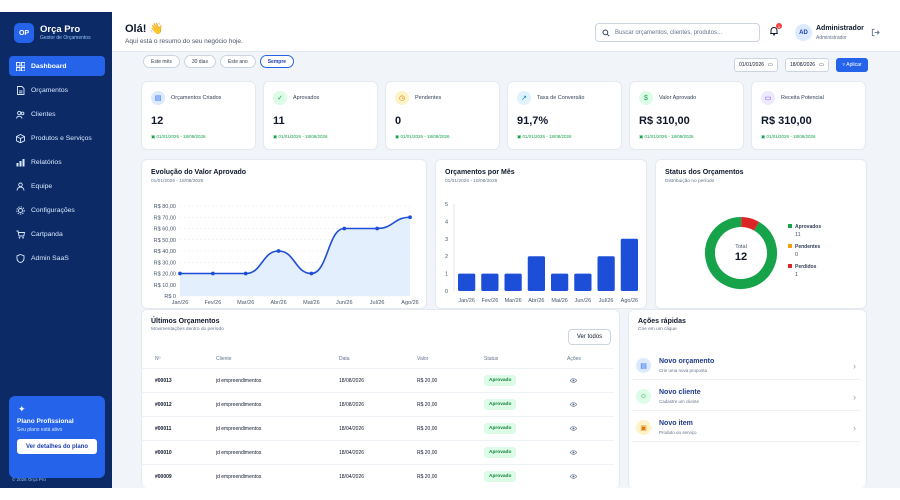 The image size is (900, 500). What do you see at coordinates (756, 65) in the screenshot?
I see `date-from-field: 01/01/2026 ▭` at bounding box center [756, 65].